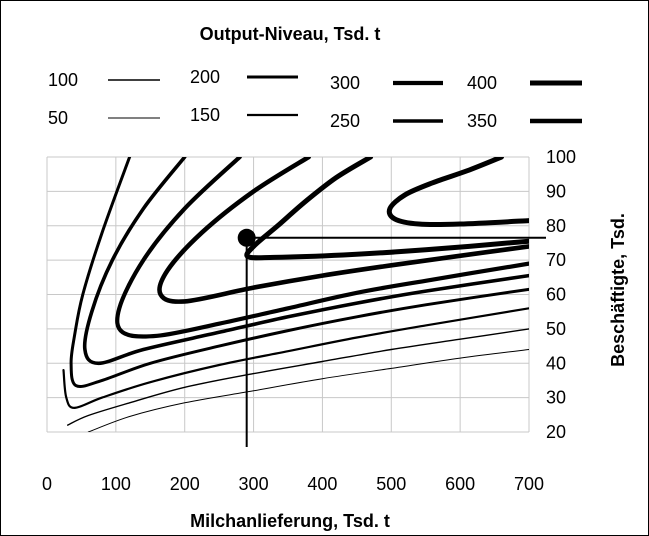 Image resolution: width=649 pixels, height=536 pixels. Describe the element at coordinates (482, 121) in the screenshot. I see `legend-label: 350` at that location.